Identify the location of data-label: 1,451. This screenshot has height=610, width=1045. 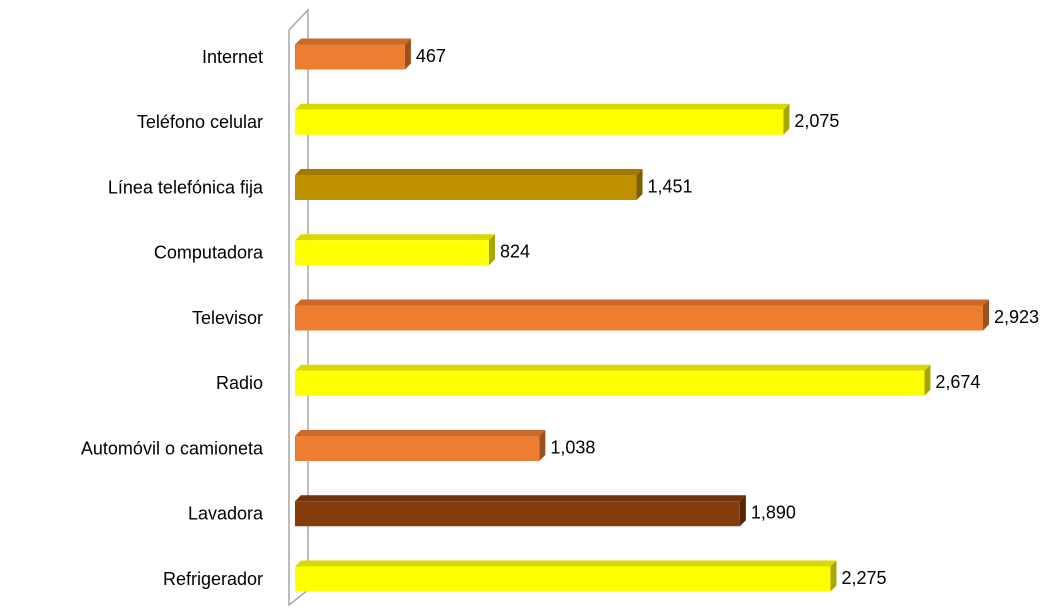
(670, 186).